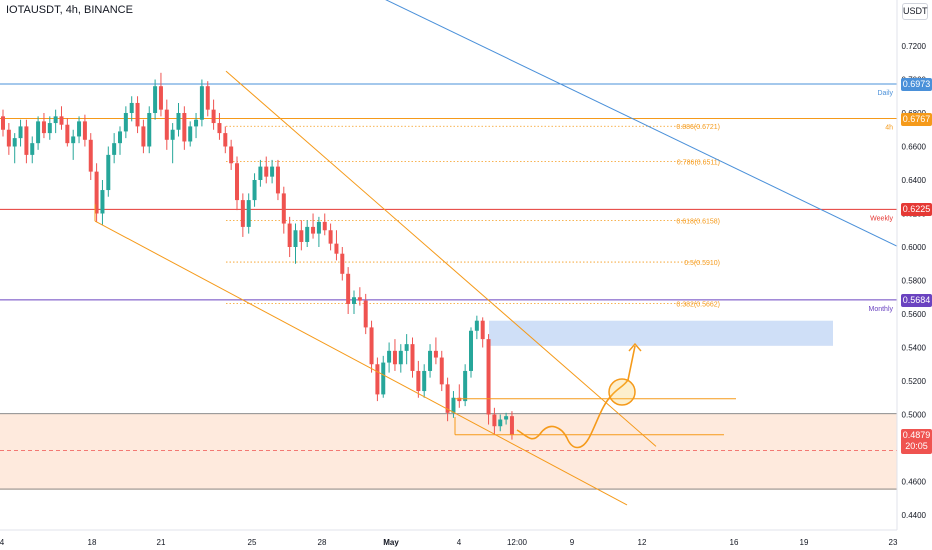  I want to click on chart-title: IOTAUSDT, 4h, BINANCE, so click(69, 10).